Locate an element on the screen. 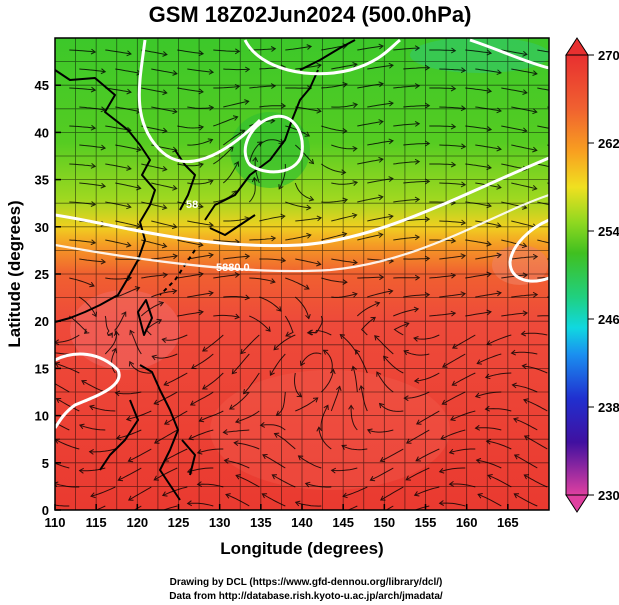  x-axis-ticks: 110 115 120 125 130 135 140 145 150 155 160 165 is located at coordinates (282, 517).